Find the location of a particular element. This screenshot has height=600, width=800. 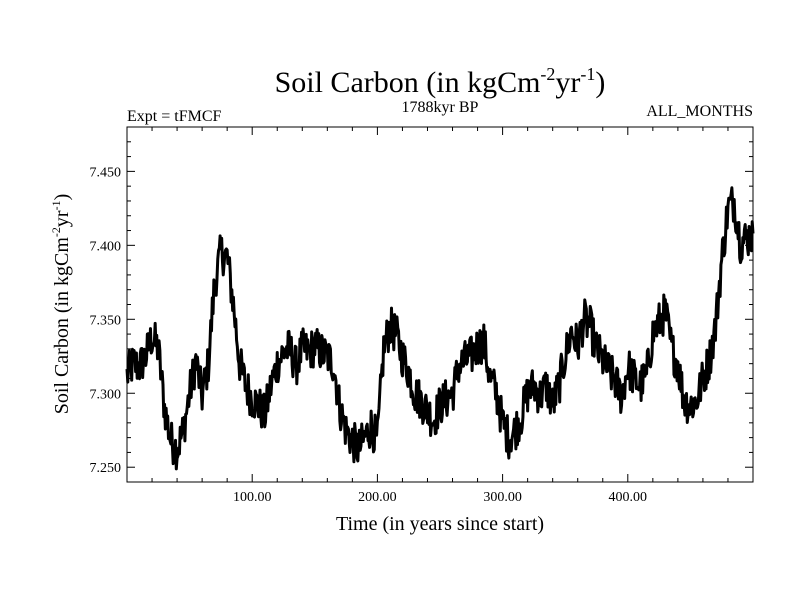

x-axis-label: Time (in years since start) is located at coordinates (440, 524).